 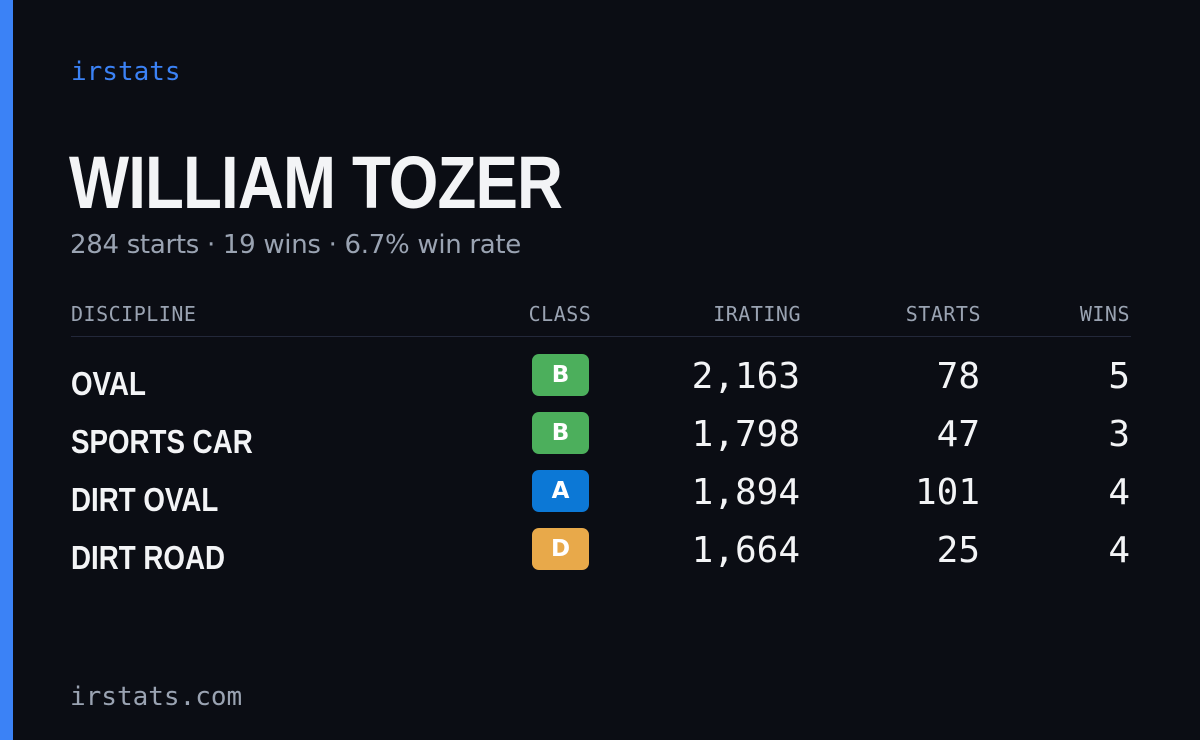 I want to click on brand-logo-text: irstats, so click(x=126, y=72).